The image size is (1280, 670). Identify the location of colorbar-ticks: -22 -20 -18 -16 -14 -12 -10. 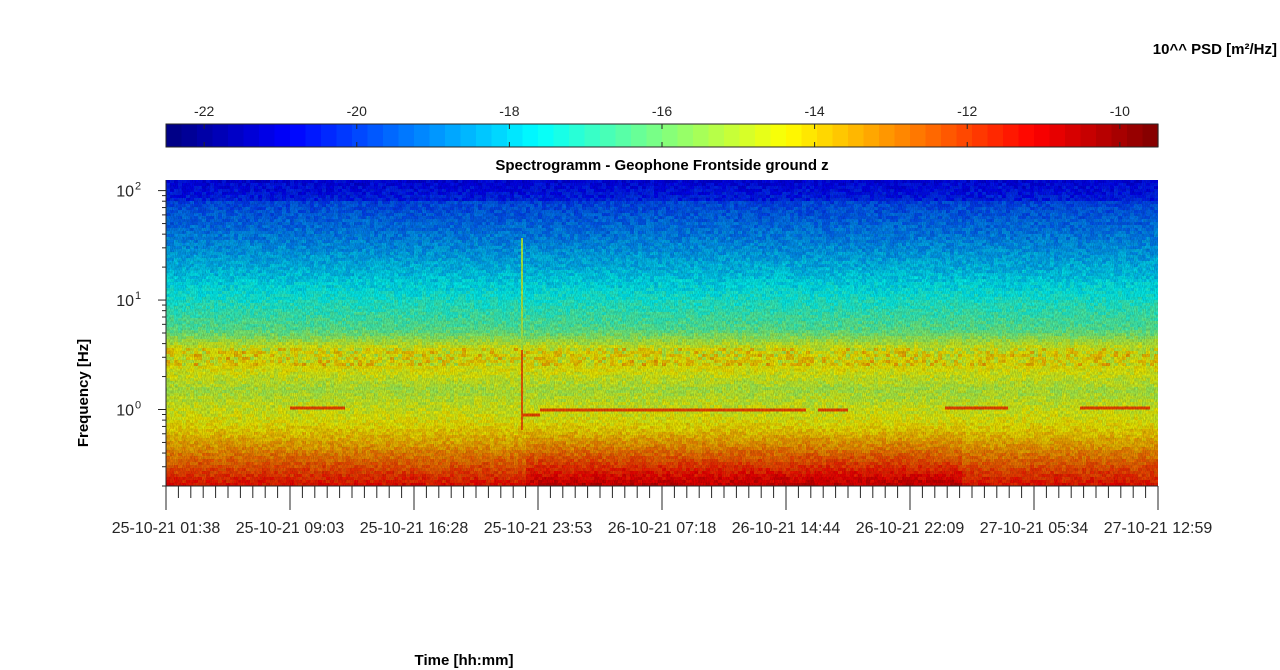
(662, 125).